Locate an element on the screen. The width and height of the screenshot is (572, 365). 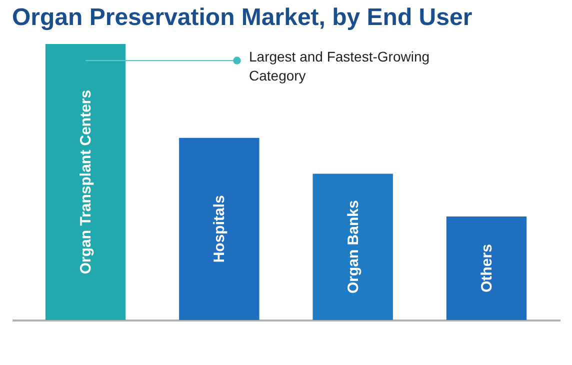
x-tick-label: Organ Transplant Centers is located at coordinates (86, 182).